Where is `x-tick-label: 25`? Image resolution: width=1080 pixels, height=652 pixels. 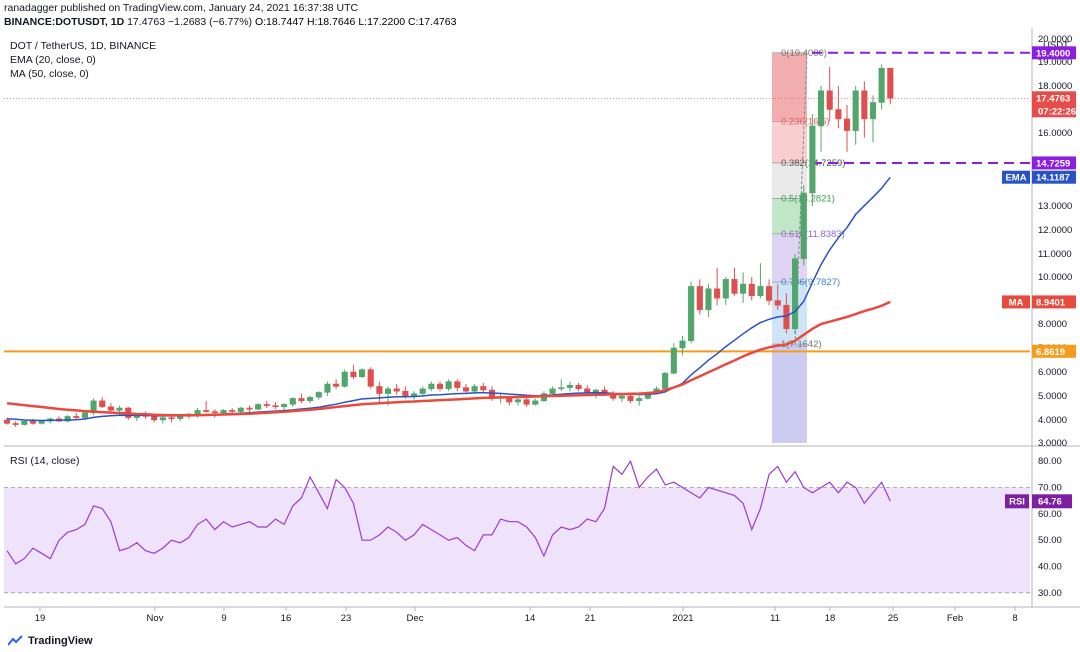 x-tick-label: 25 is located at coordinates (893, 618).